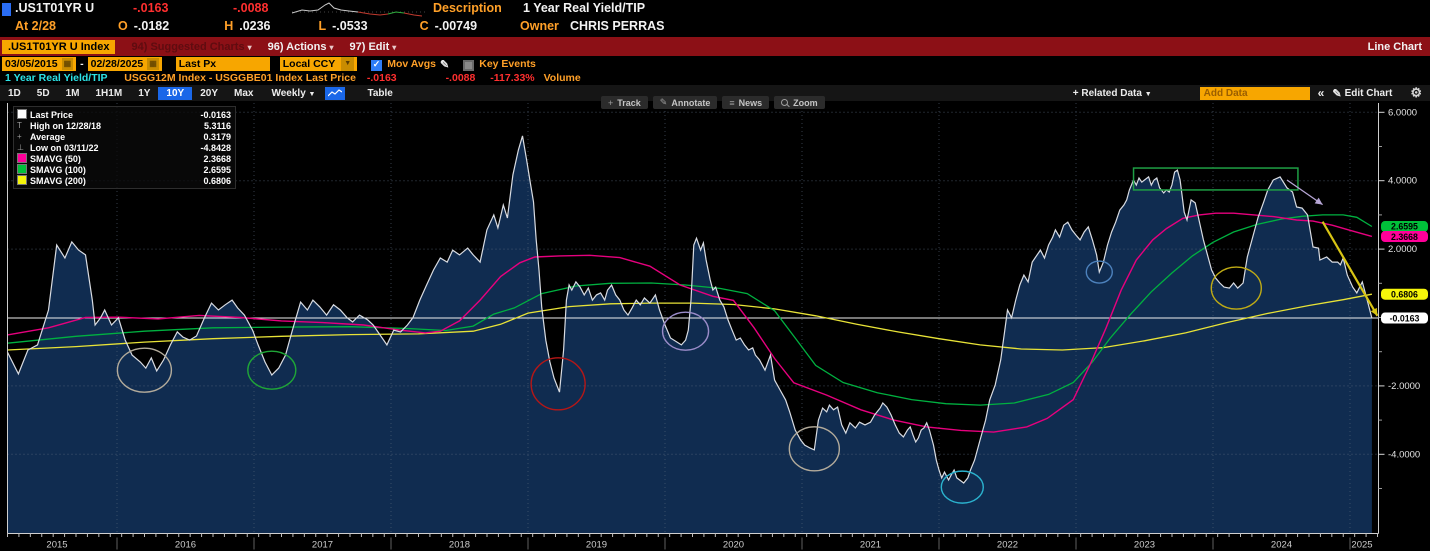 The height and width of the screenshot is (551, 1430). What do you see at coordinates (1416, 92) in the screenshot?
I see `gear-icon: ⚙` at bounding box center [1416, 92].